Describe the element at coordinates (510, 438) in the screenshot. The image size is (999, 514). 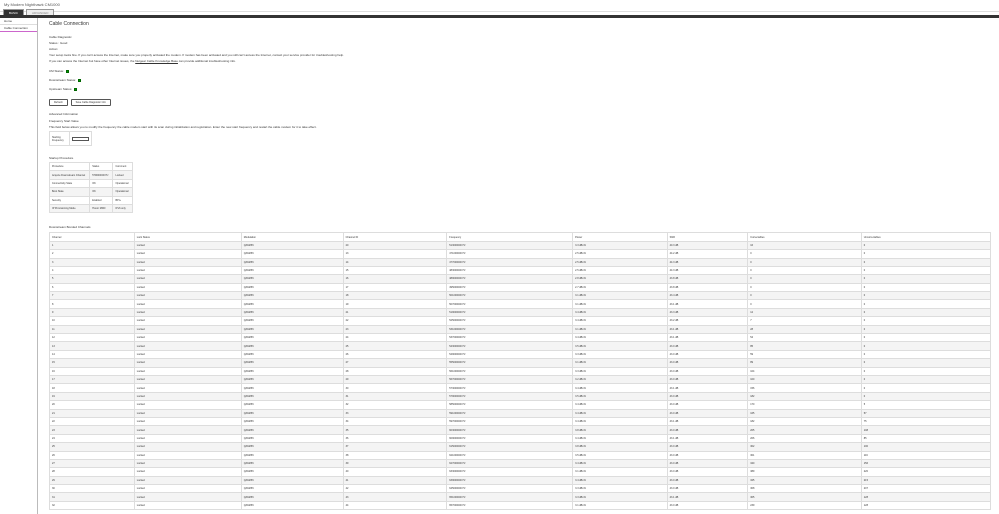
I see `table-cell: 609000000 Hz` at that location.